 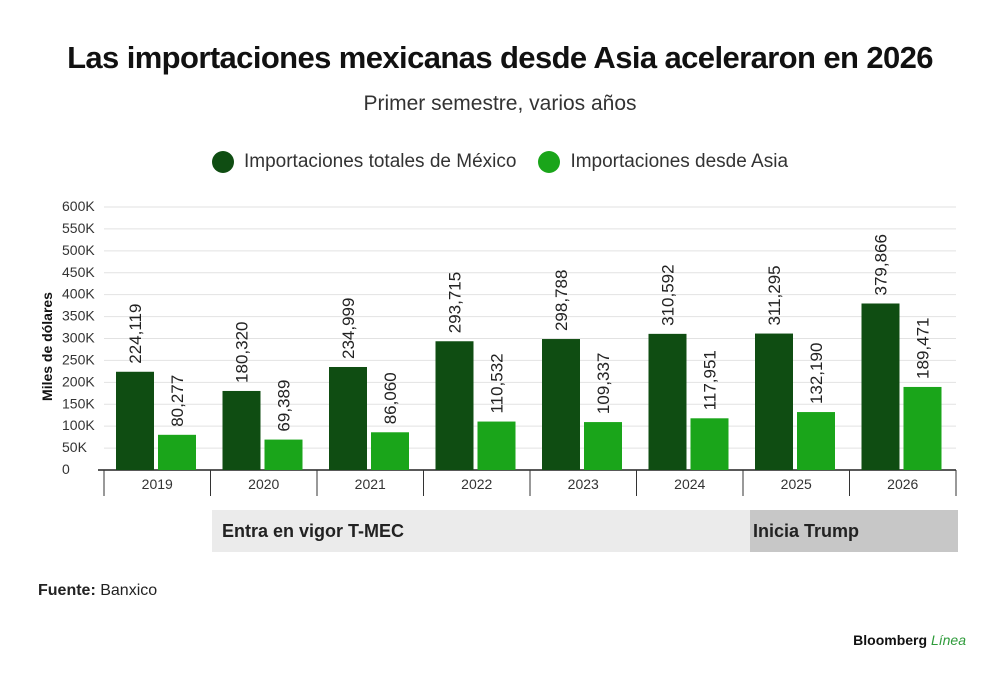 I want to click on x-tick-label: 2026, so click(x=902, y=484).